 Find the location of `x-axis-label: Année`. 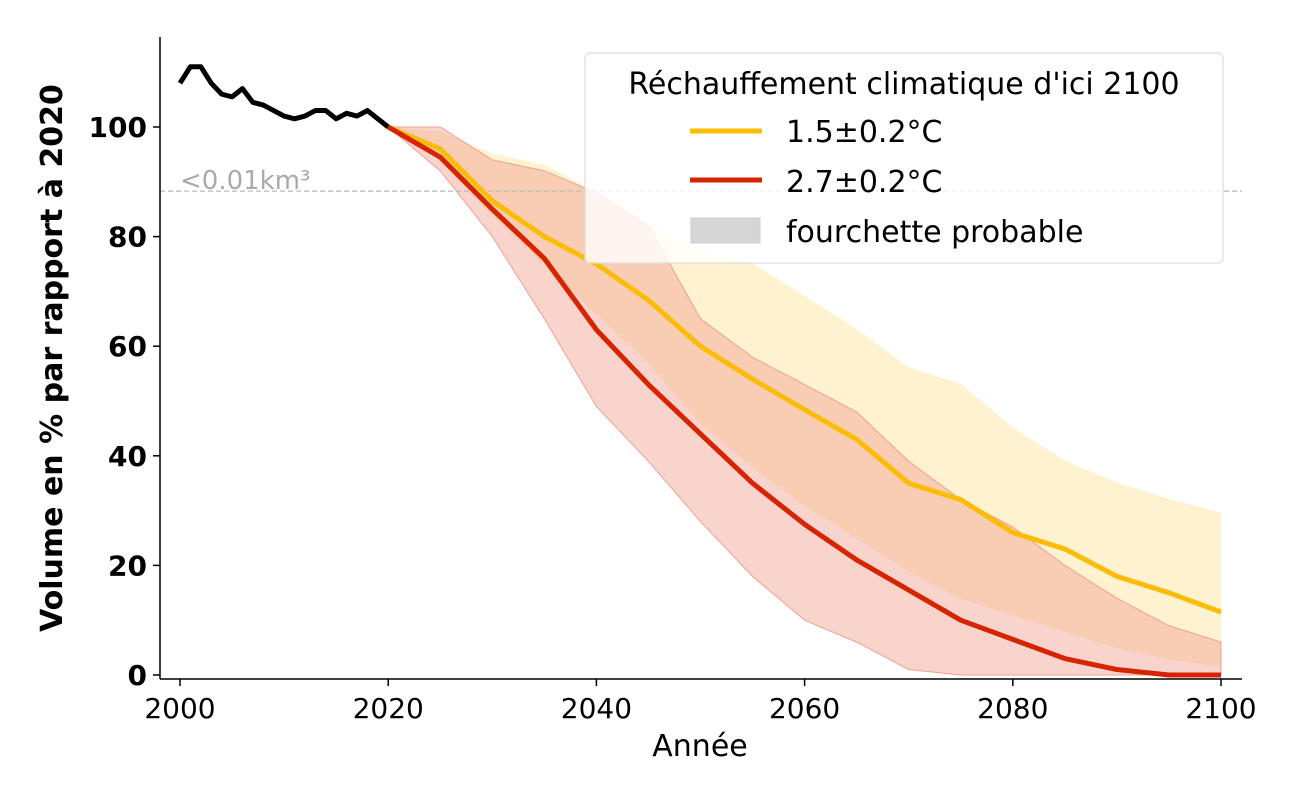

x-axis-label: Année is located at coordinates (699, 746).